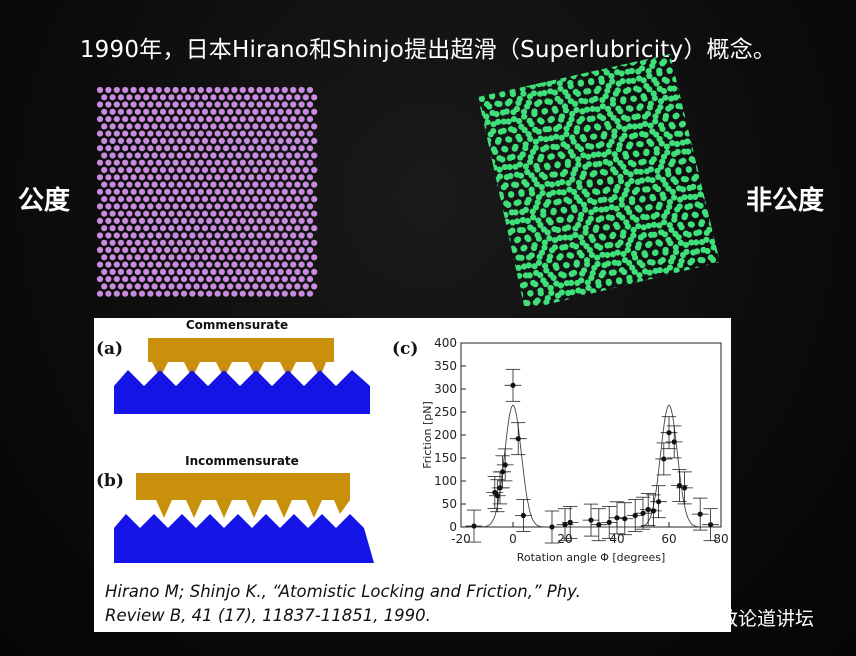  What do you see at coordinates (445, 389) in the screenshot?
I see `y-tick-label: 300` at bounding box center [445, 389].